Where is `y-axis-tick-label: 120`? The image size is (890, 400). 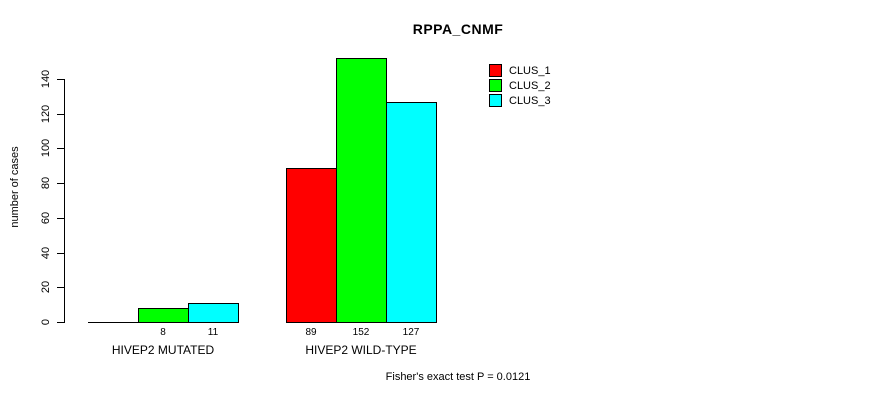
y-axis-tick-label: 120 is located at coordinates (46, 114).